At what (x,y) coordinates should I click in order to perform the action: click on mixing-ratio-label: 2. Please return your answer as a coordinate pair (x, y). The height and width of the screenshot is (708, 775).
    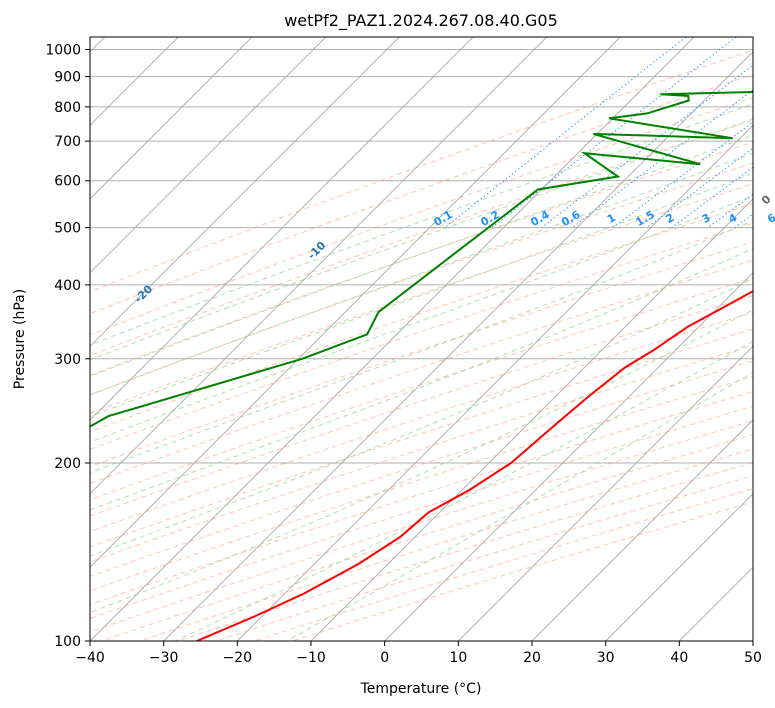
    Looking at the image, I should click on (669, 218).